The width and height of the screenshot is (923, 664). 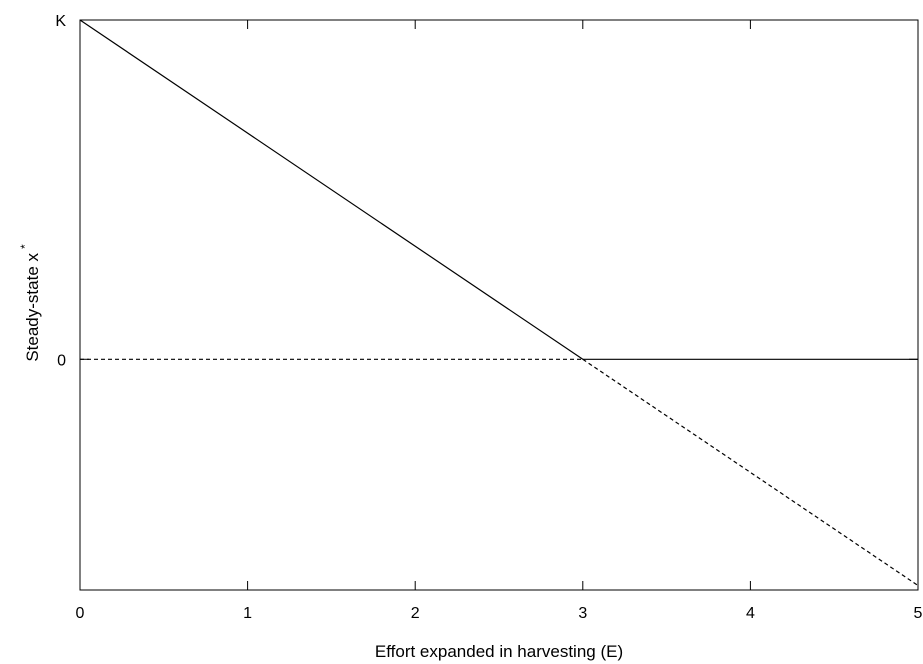 I want to click on x-tick-label: 0, so click(x=80, y=613).